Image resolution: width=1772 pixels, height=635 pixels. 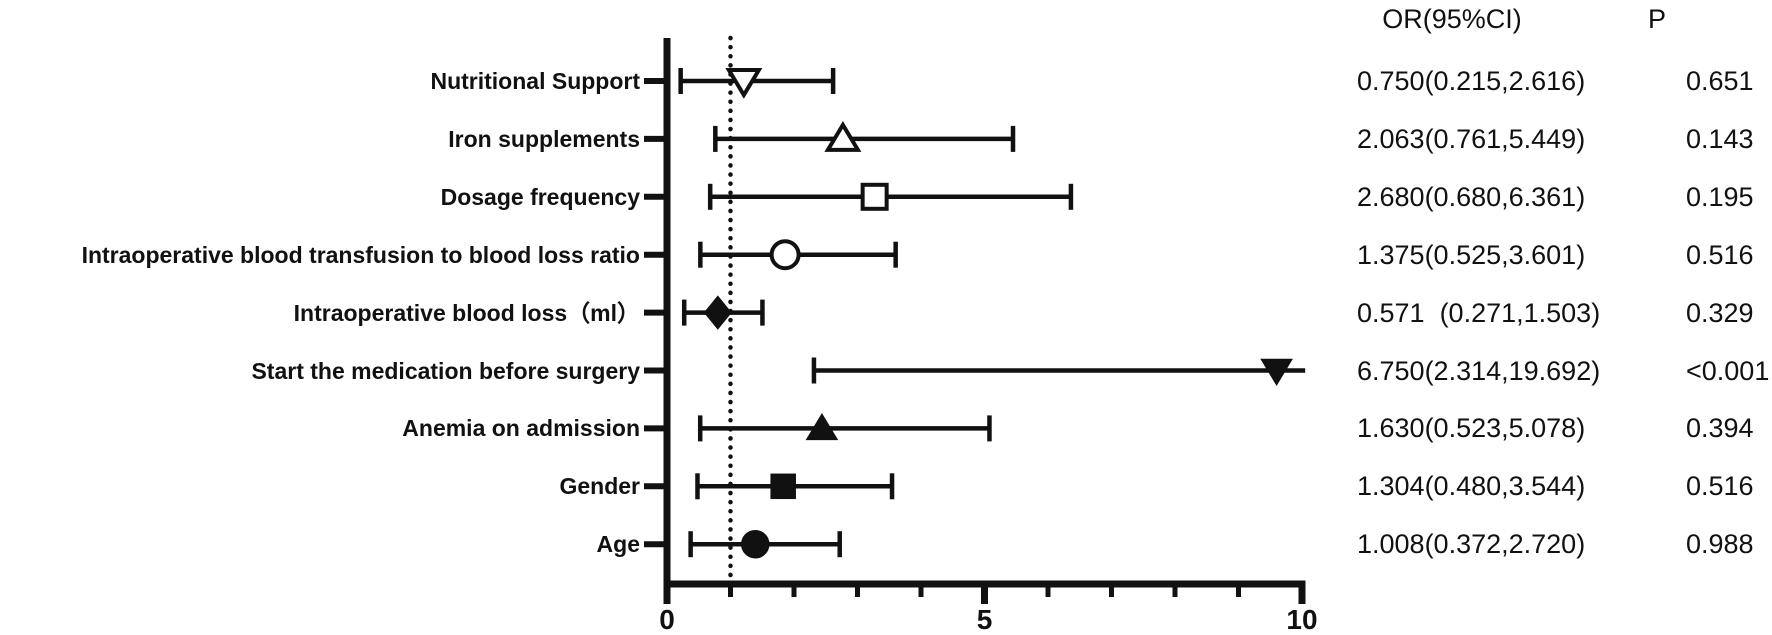 What do you see at coordinates (1471, 428) in the screenshot?
I see `or-value: 1.630(0.523,5.078)` at bounding box center [1471, 428].